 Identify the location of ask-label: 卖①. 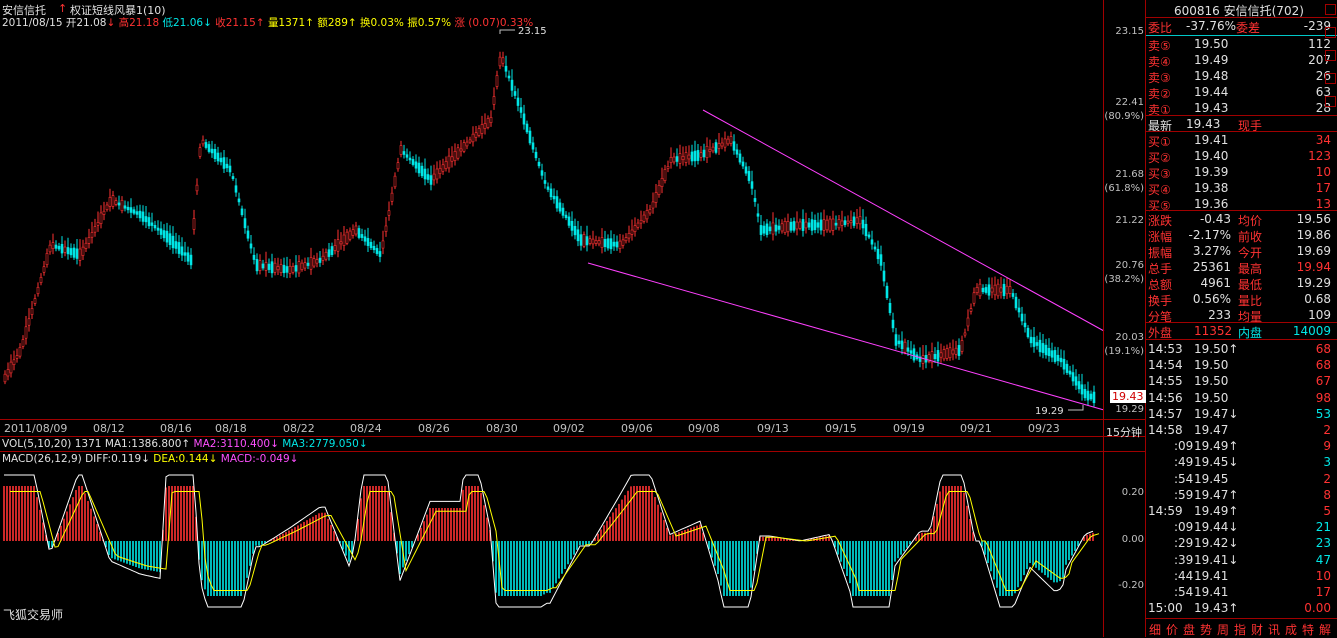
(1159, 110).